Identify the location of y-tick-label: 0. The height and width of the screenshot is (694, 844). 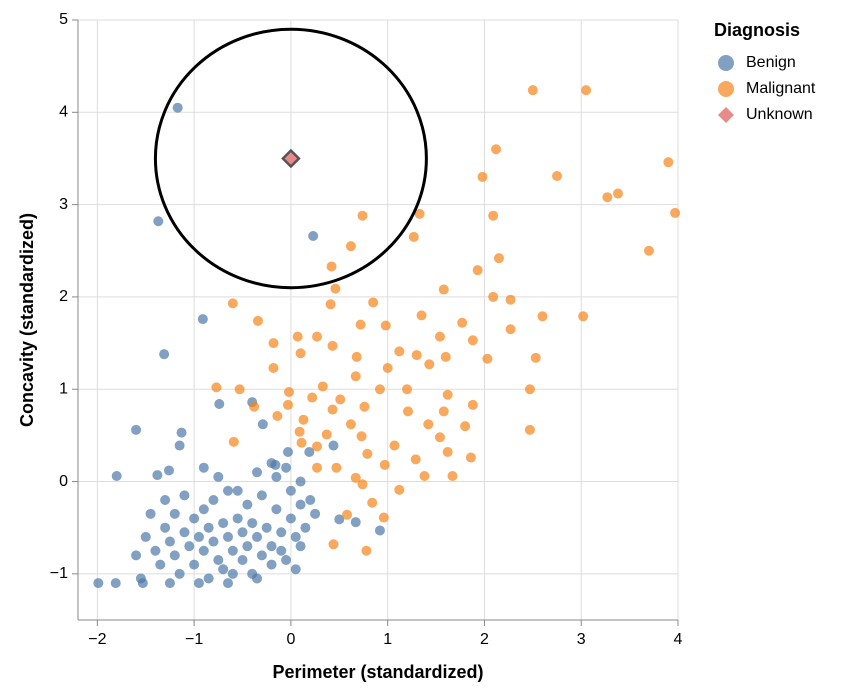
(63, 481).